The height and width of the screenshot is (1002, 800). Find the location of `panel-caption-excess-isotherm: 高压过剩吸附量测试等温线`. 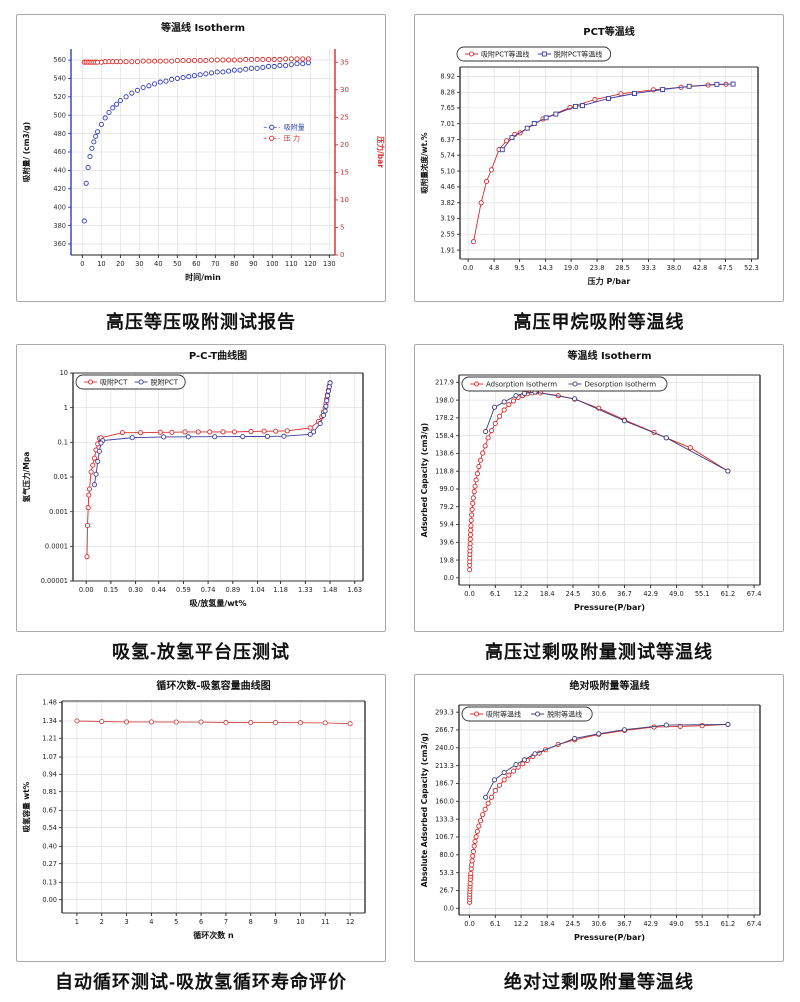

panel-caption-excess-isotherm: 高压过剩吸附量测试等温线 is located at coordinates (599, 652).